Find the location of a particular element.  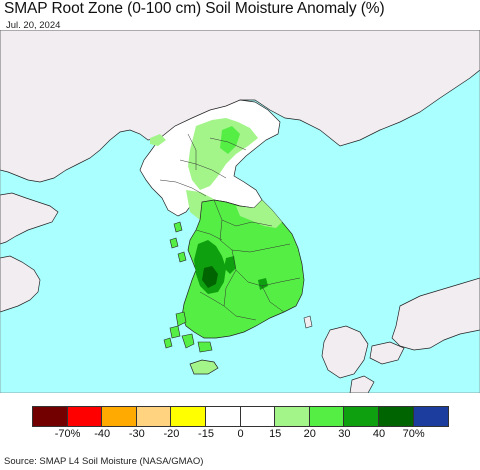

legend-tick-label: -70% is located at coordinates (67, 434).